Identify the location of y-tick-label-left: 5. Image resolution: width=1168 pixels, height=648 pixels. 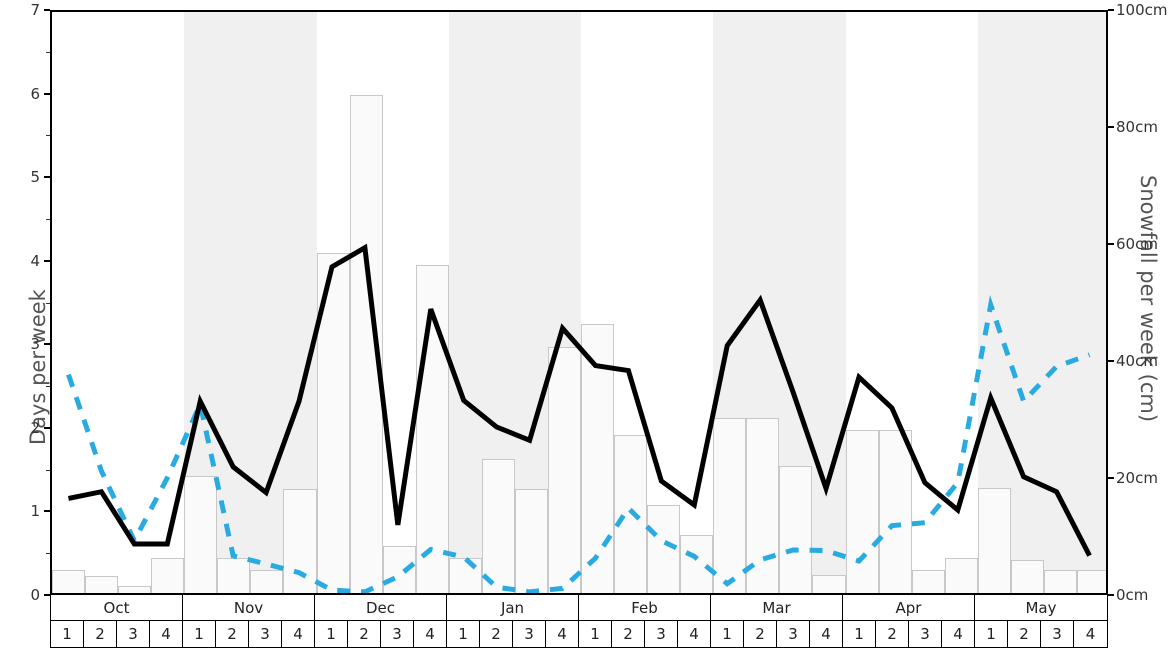
(35, 177).